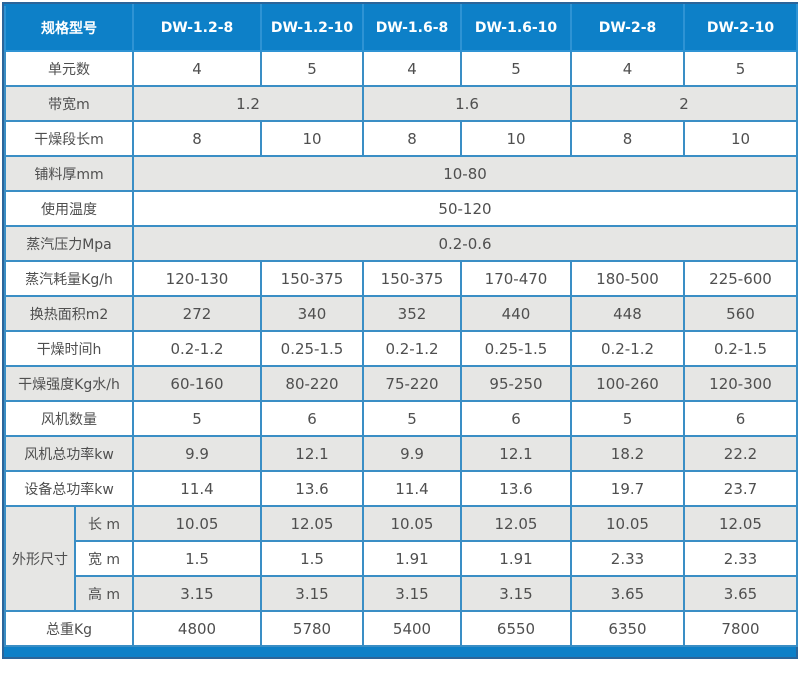  I want to click on table-row: 蒸汽压力Mpa 0.2-0.6, so click(401, 243).